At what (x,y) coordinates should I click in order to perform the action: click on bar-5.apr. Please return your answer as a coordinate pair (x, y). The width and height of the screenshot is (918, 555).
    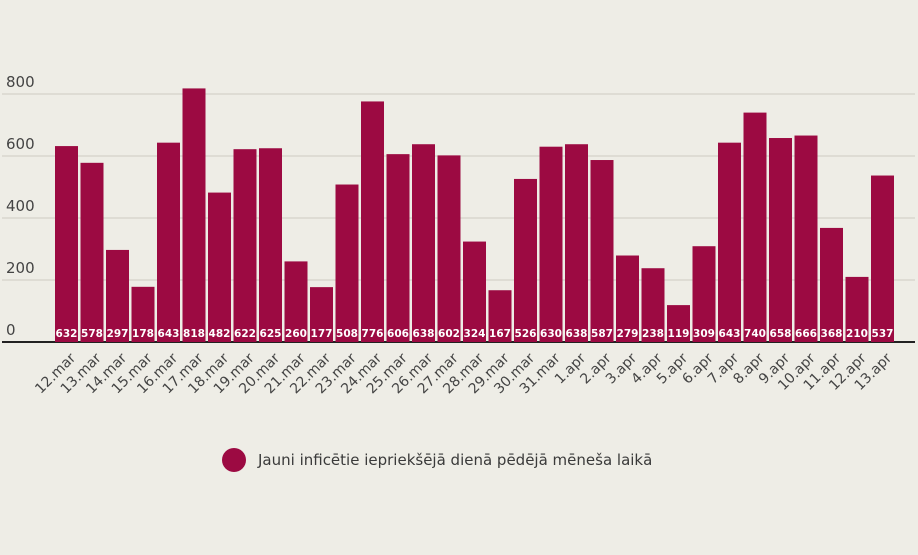
    Looking at the image, I should click on (678, 323).